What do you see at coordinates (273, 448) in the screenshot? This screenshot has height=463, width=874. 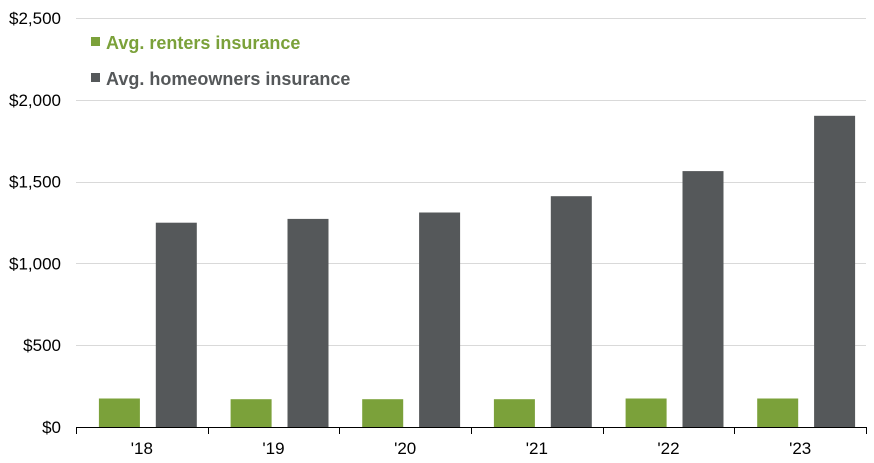 I see `x-tick-label: '19` at bounding box center [273, 448].